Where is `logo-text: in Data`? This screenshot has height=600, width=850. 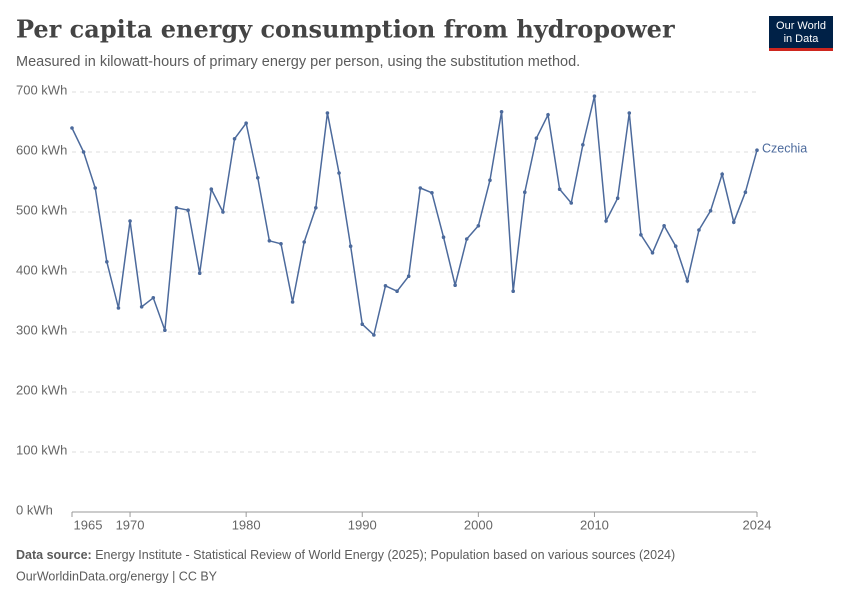 logo-text: in Data is located at coordinates (802, 39).